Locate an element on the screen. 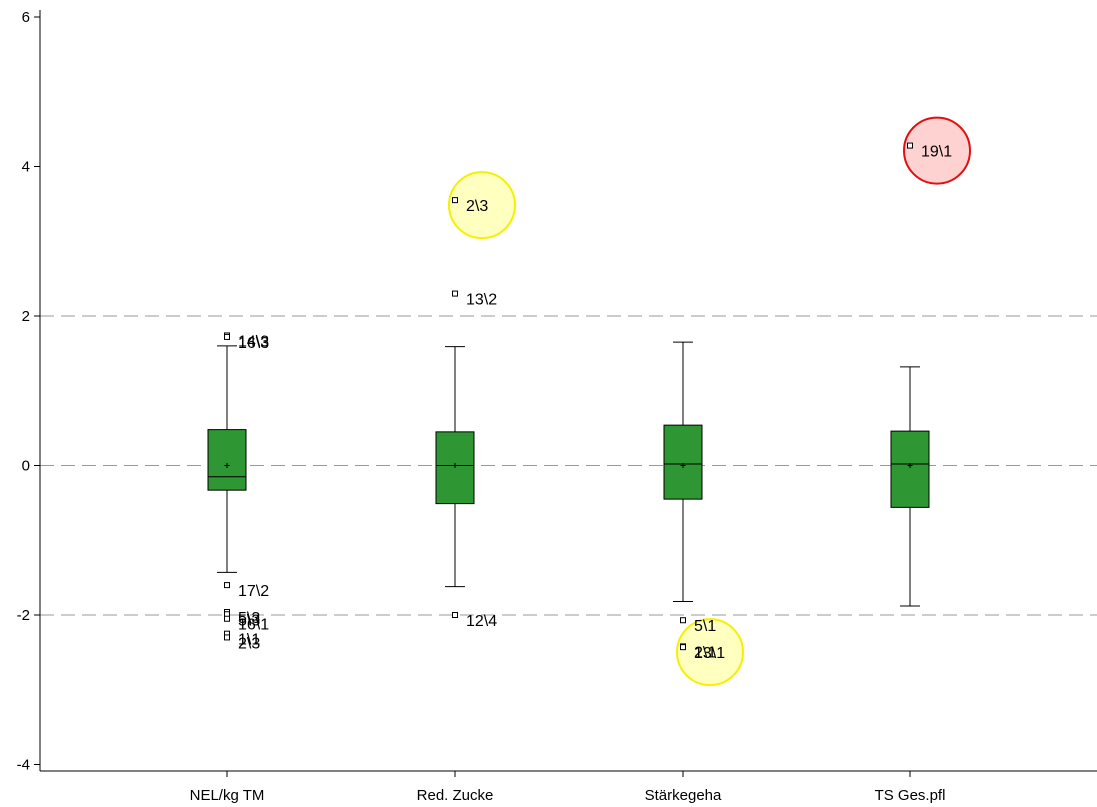 The height and width of the screenshot is (807, 1097). outlier-label: 19\1 is located at coordinates (936, 152).